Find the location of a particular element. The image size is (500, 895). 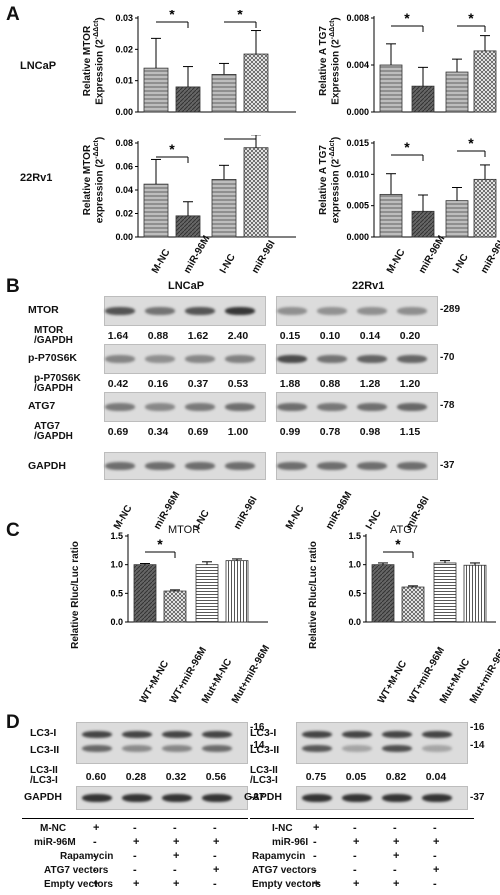

ratio-value: 0.15 is located at coordinates (290, 336).